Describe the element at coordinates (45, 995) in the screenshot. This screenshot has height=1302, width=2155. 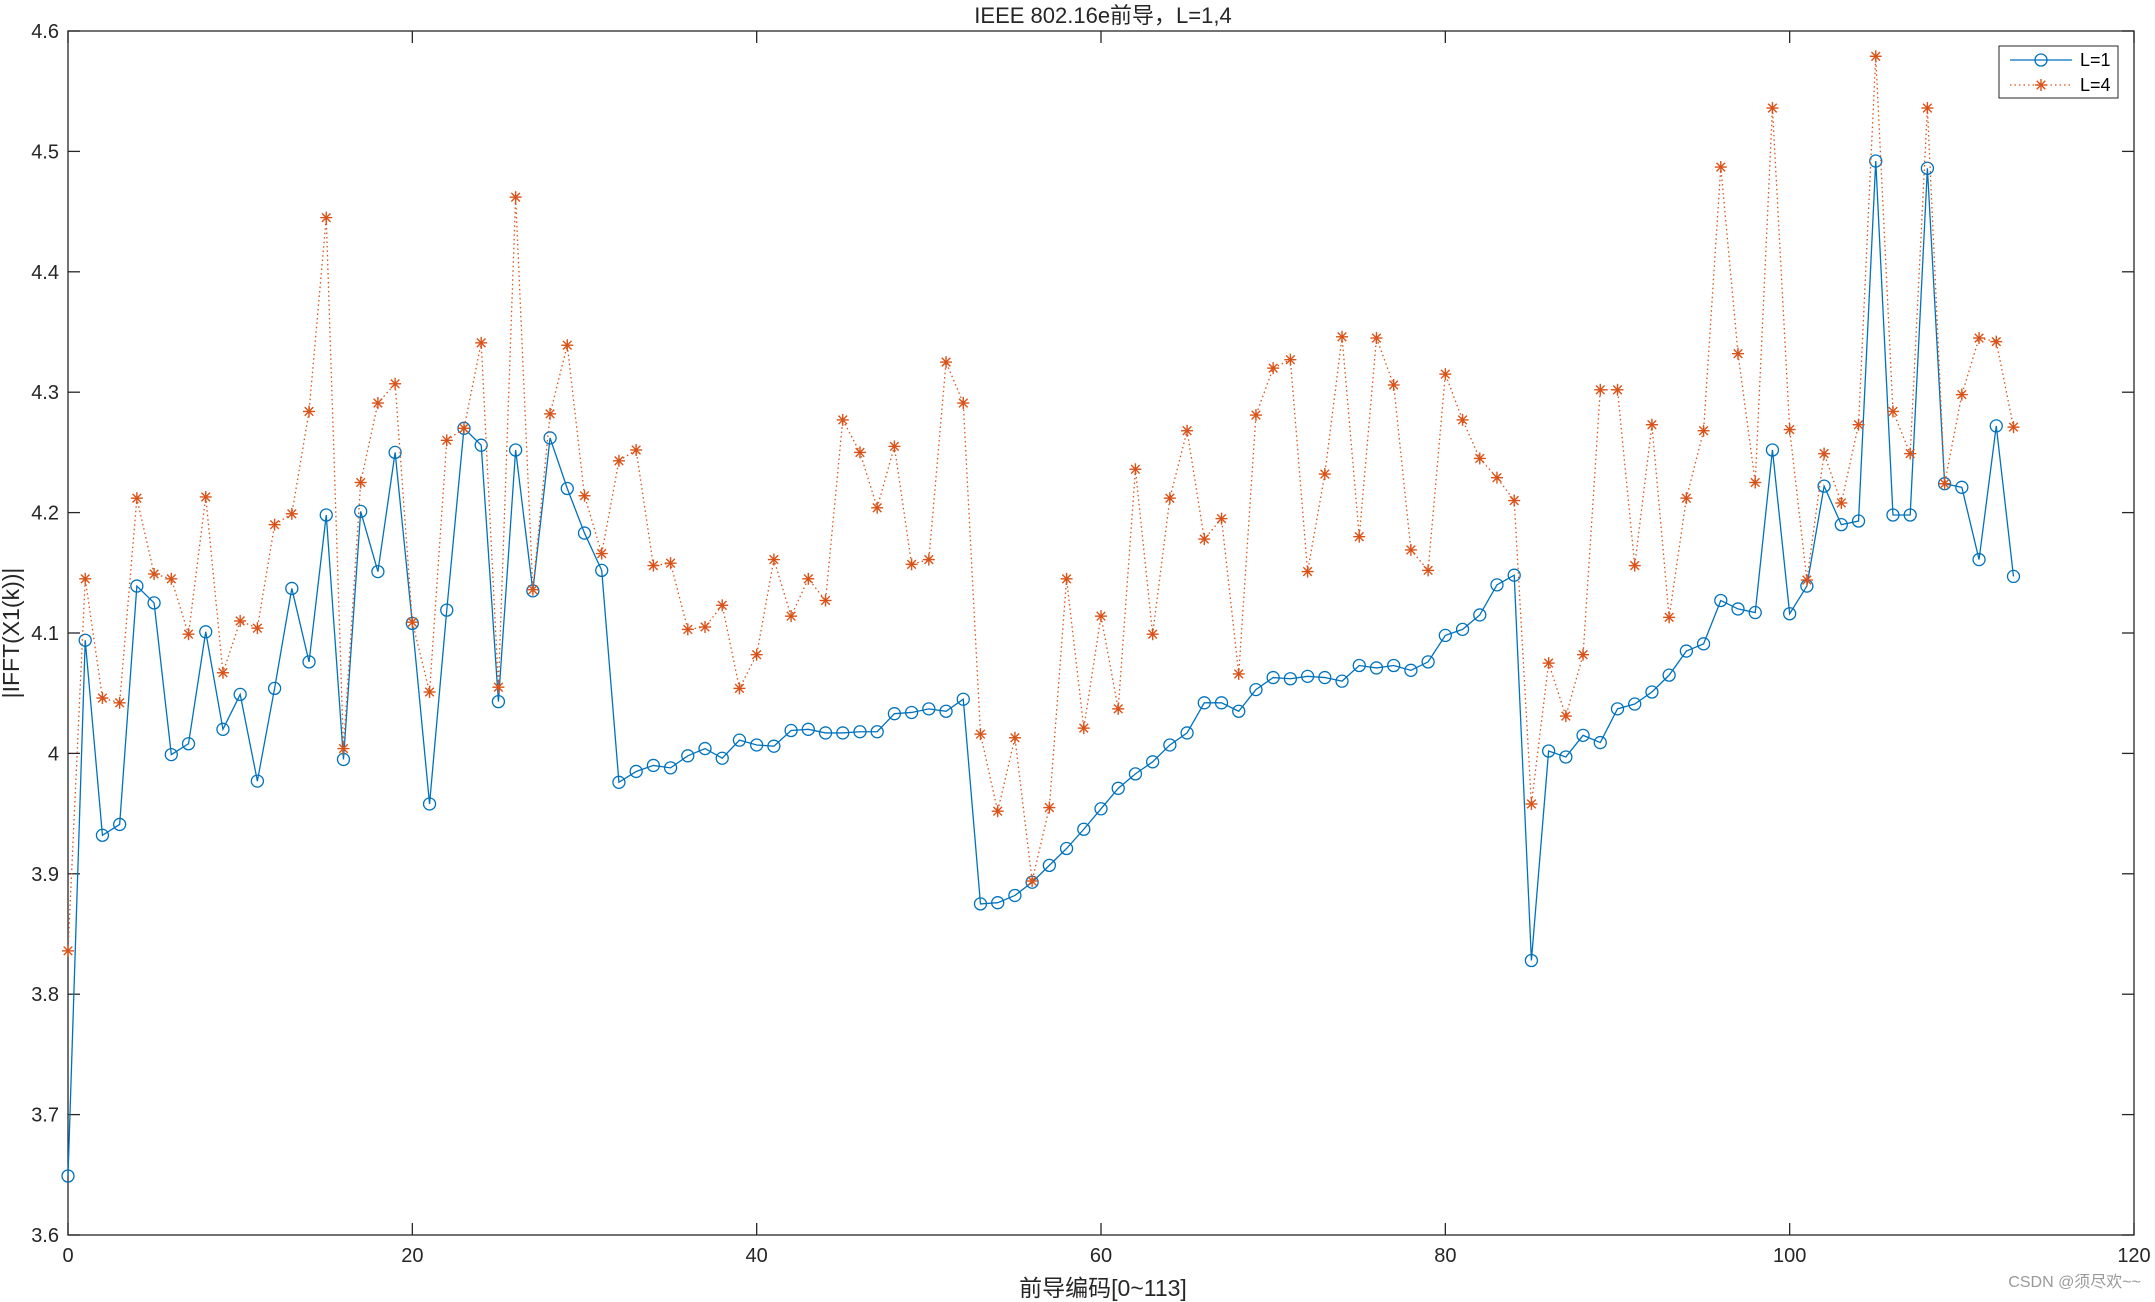
I see `y-tick-label: 3.8` at that location.